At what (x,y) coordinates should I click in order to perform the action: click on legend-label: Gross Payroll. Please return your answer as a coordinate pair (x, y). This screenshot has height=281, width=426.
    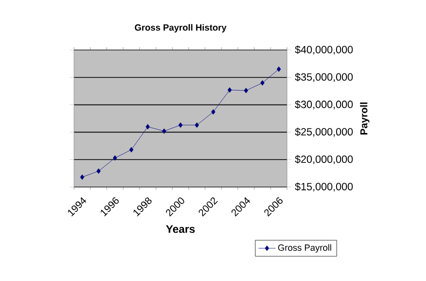
    Looking at the image, I should click on (305, 248).